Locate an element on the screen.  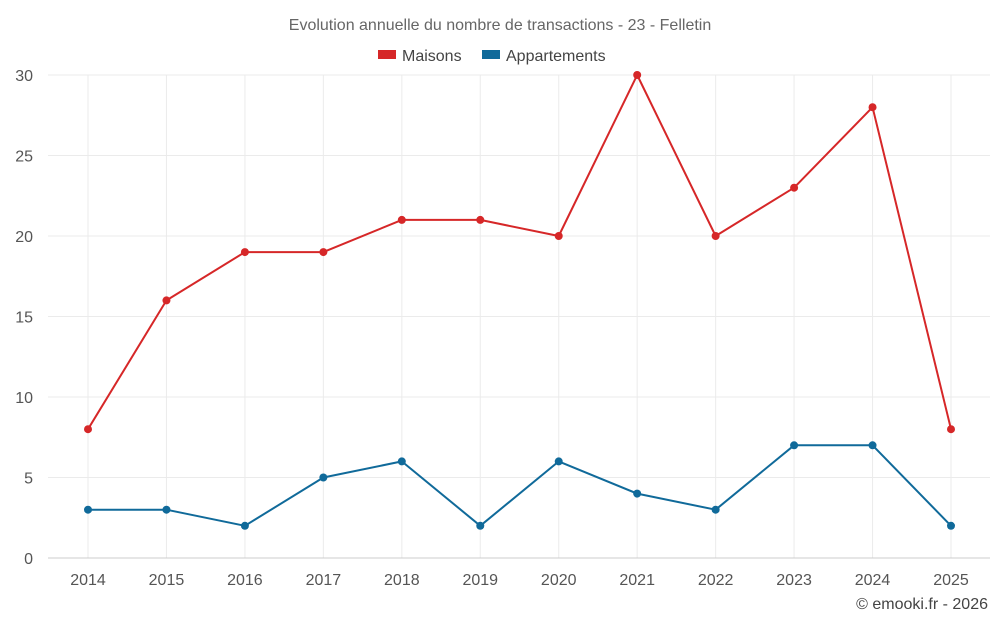
x-tick-label: 2024 is located at coordinates (873, 580).